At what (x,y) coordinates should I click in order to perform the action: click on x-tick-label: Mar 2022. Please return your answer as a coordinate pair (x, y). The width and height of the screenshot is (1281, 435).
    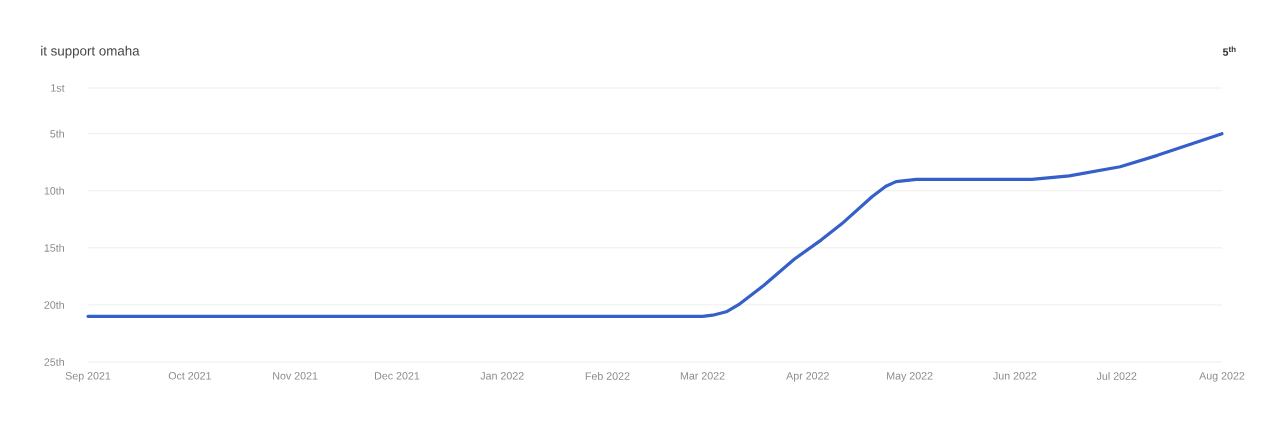
    Looking at the image, I should click on (702, 376).